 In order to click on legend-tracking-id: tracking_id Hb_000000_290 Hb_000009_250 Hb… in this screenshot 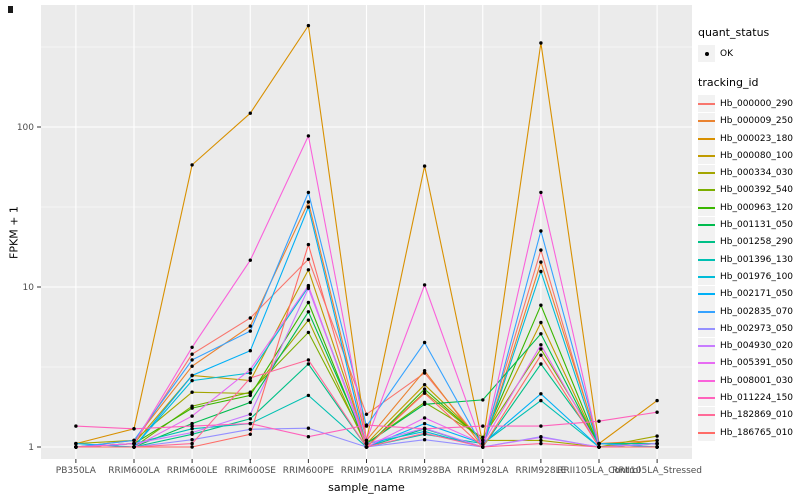, I will do `click(748, 259)`.